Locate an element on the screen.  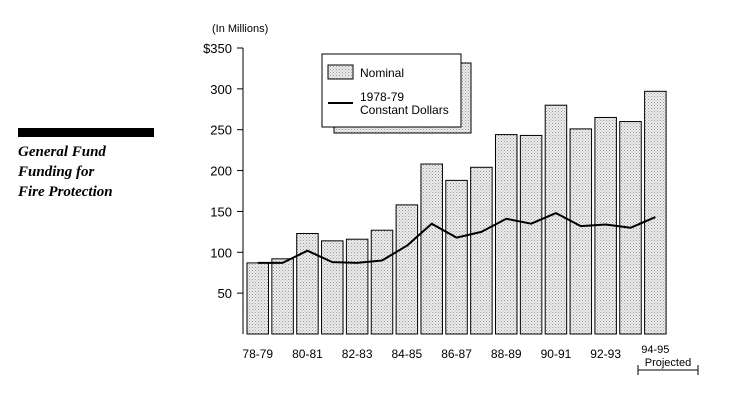
x-tick-label: 94-95 is located at coordinates (655, 350).